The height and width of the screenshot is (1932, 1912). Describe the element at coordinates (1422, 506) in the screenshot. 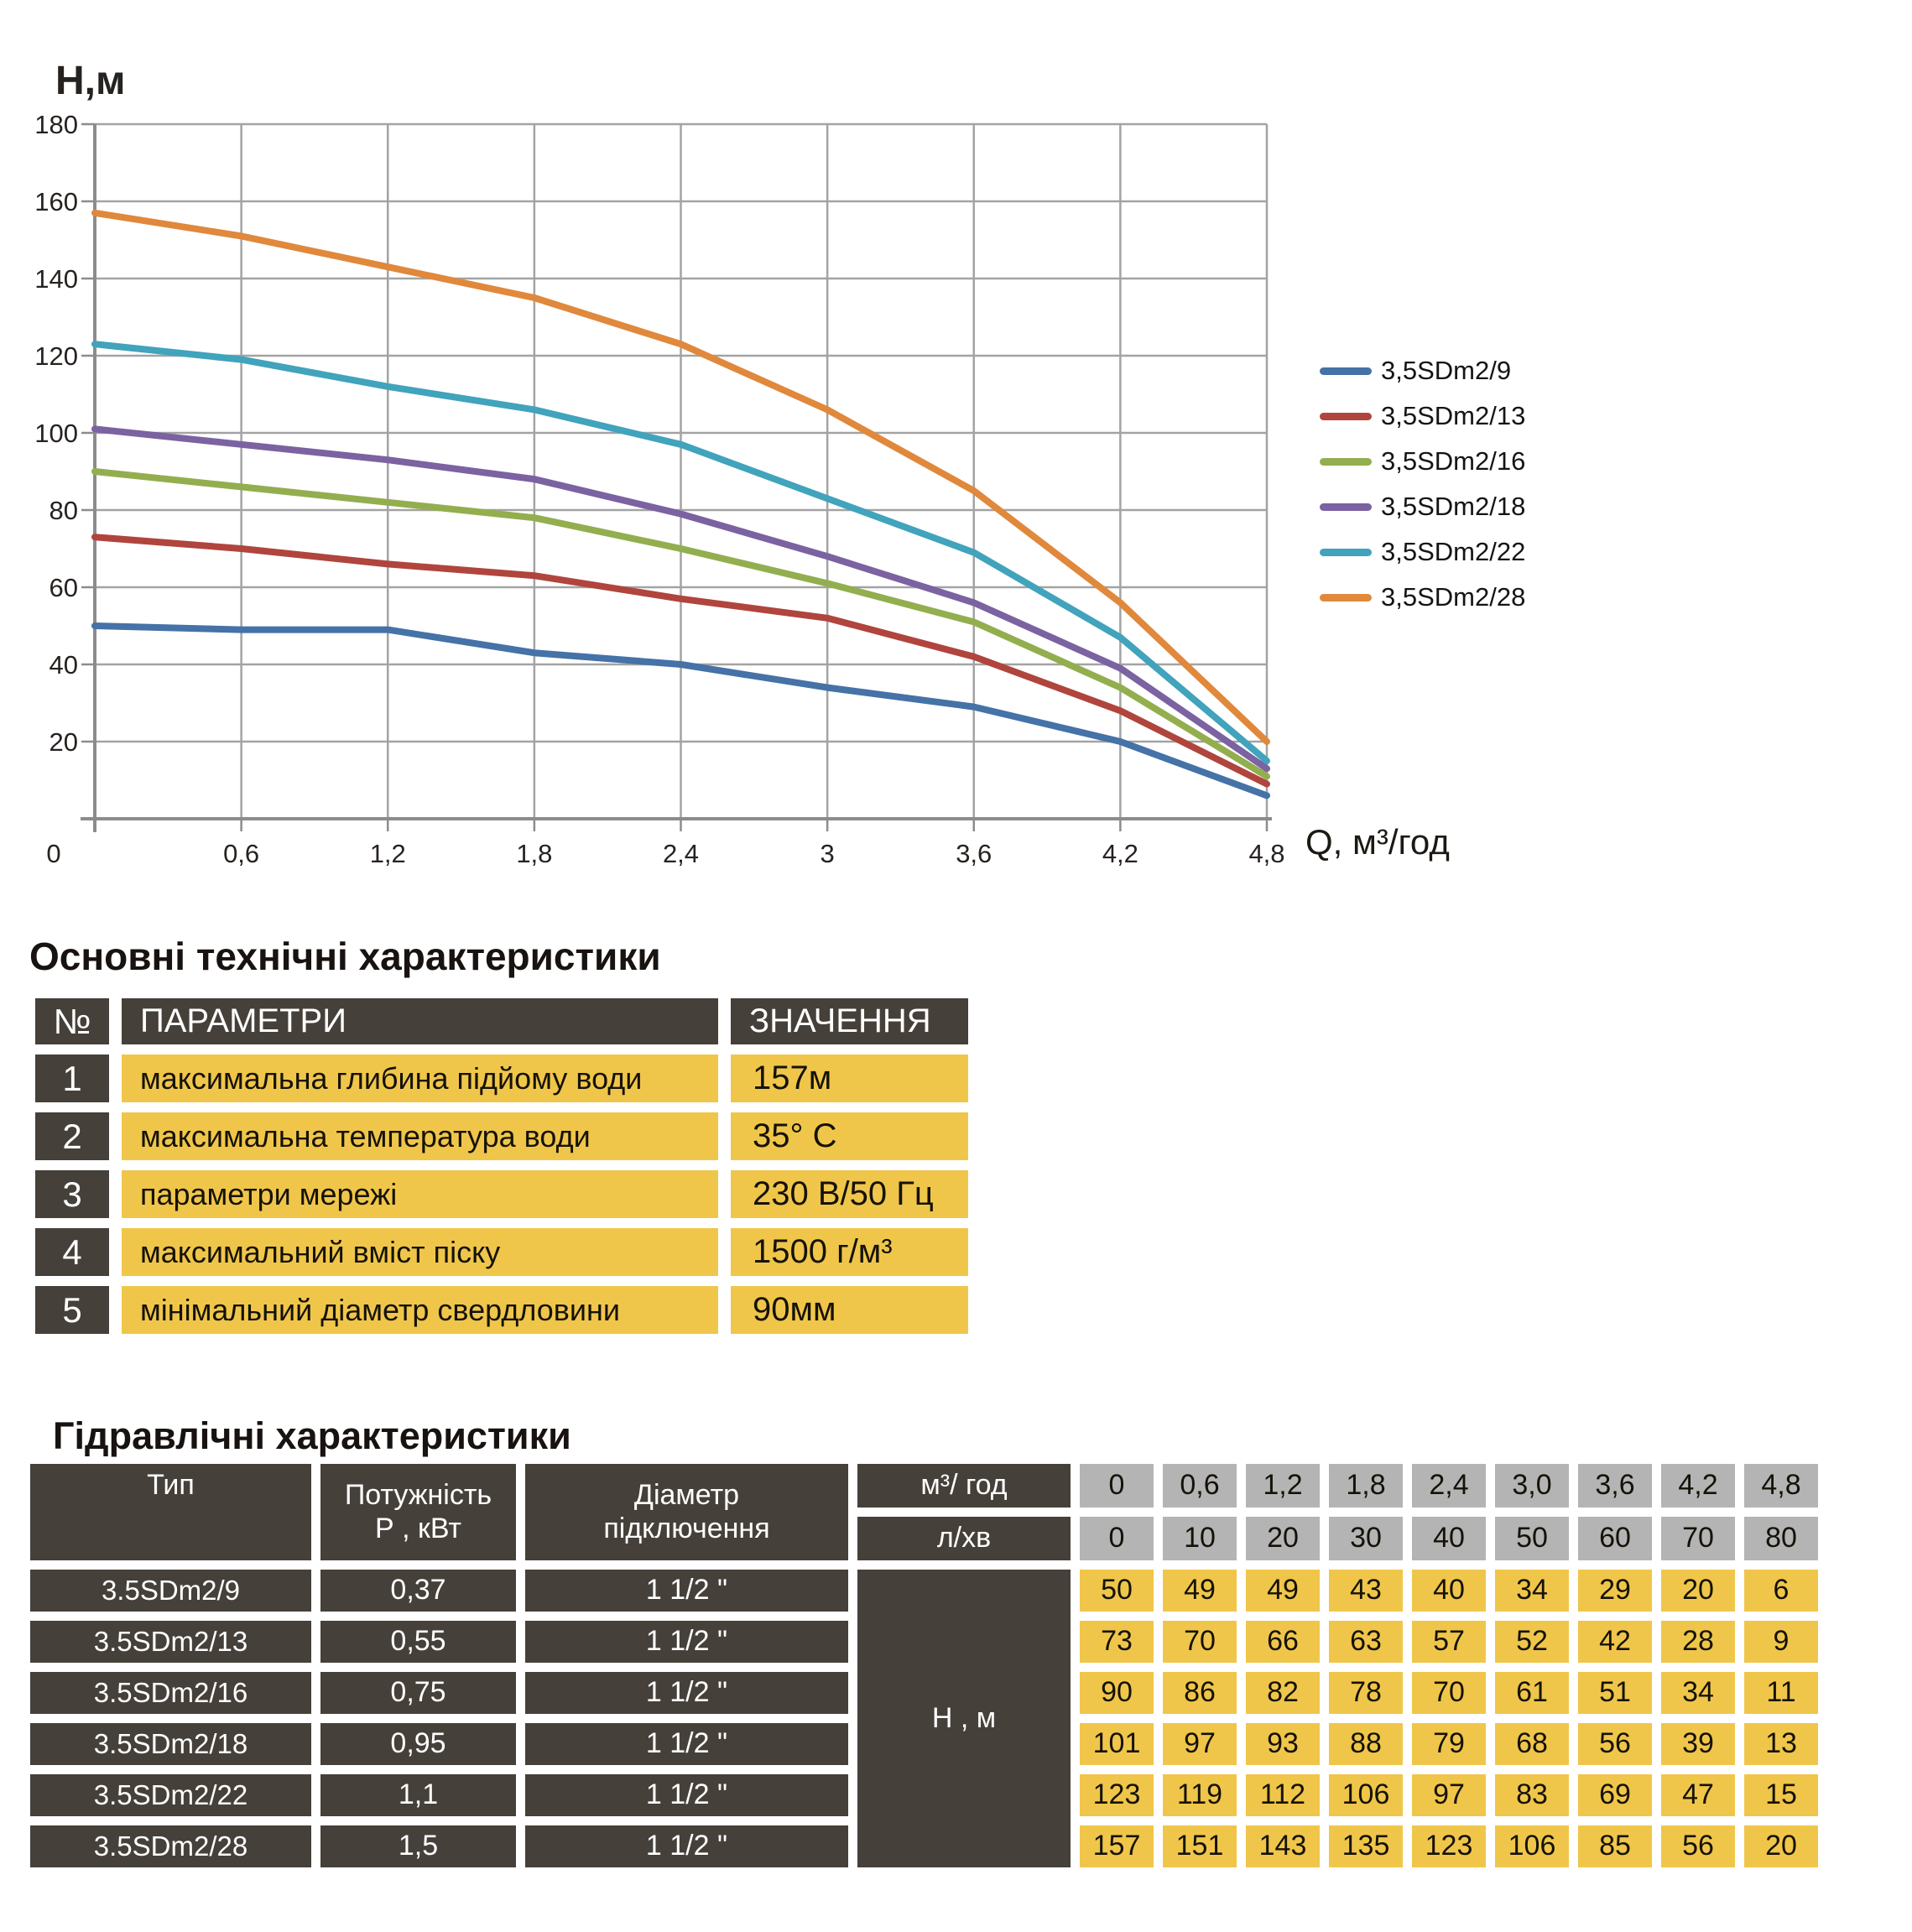

I see `legend-item: 3,5SDm2/18` at that location.